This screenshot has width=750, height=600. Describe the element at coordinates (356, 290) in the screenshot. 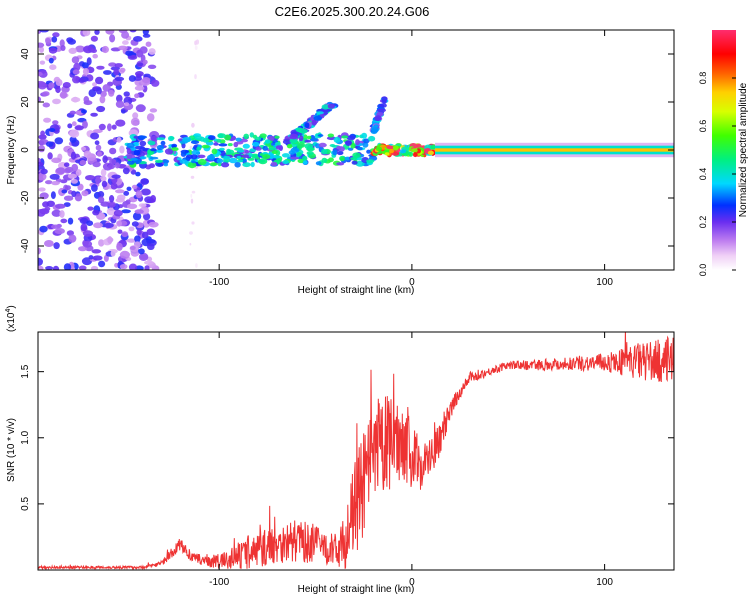

I see `spectrogram-xlabel: Height of straight line (km)` at that location.